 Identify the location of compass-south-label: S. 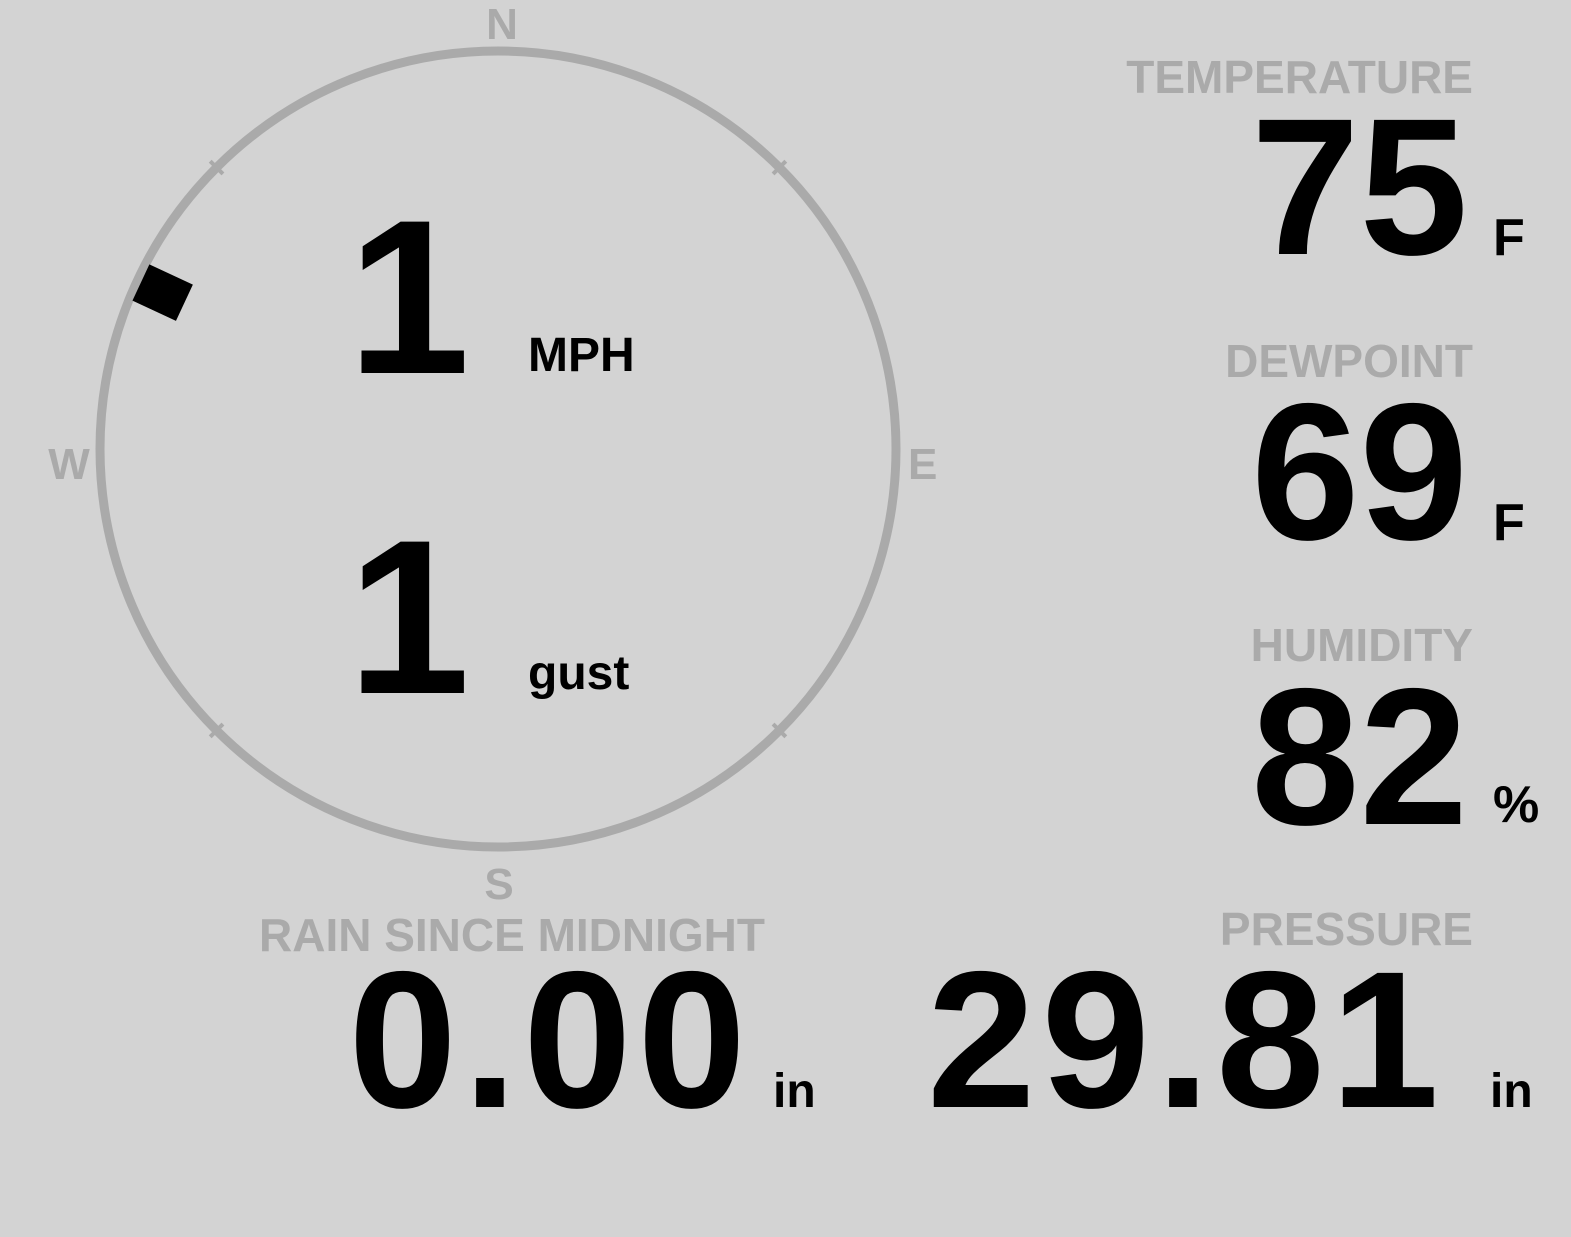
(499, 884).